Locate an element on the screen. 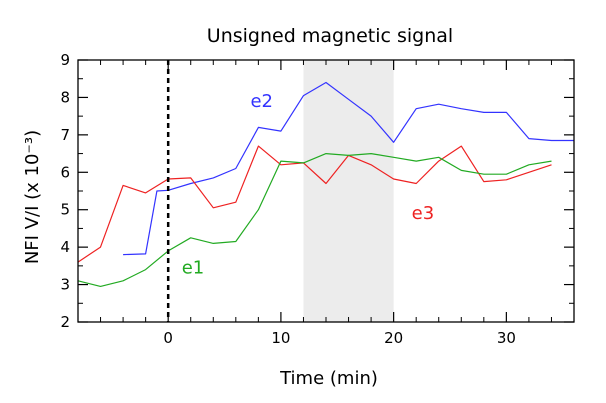 The image size is (606, 403). y-axis-label: NFI V/I (x 10⁻³) is located at coordinates (32, 197).